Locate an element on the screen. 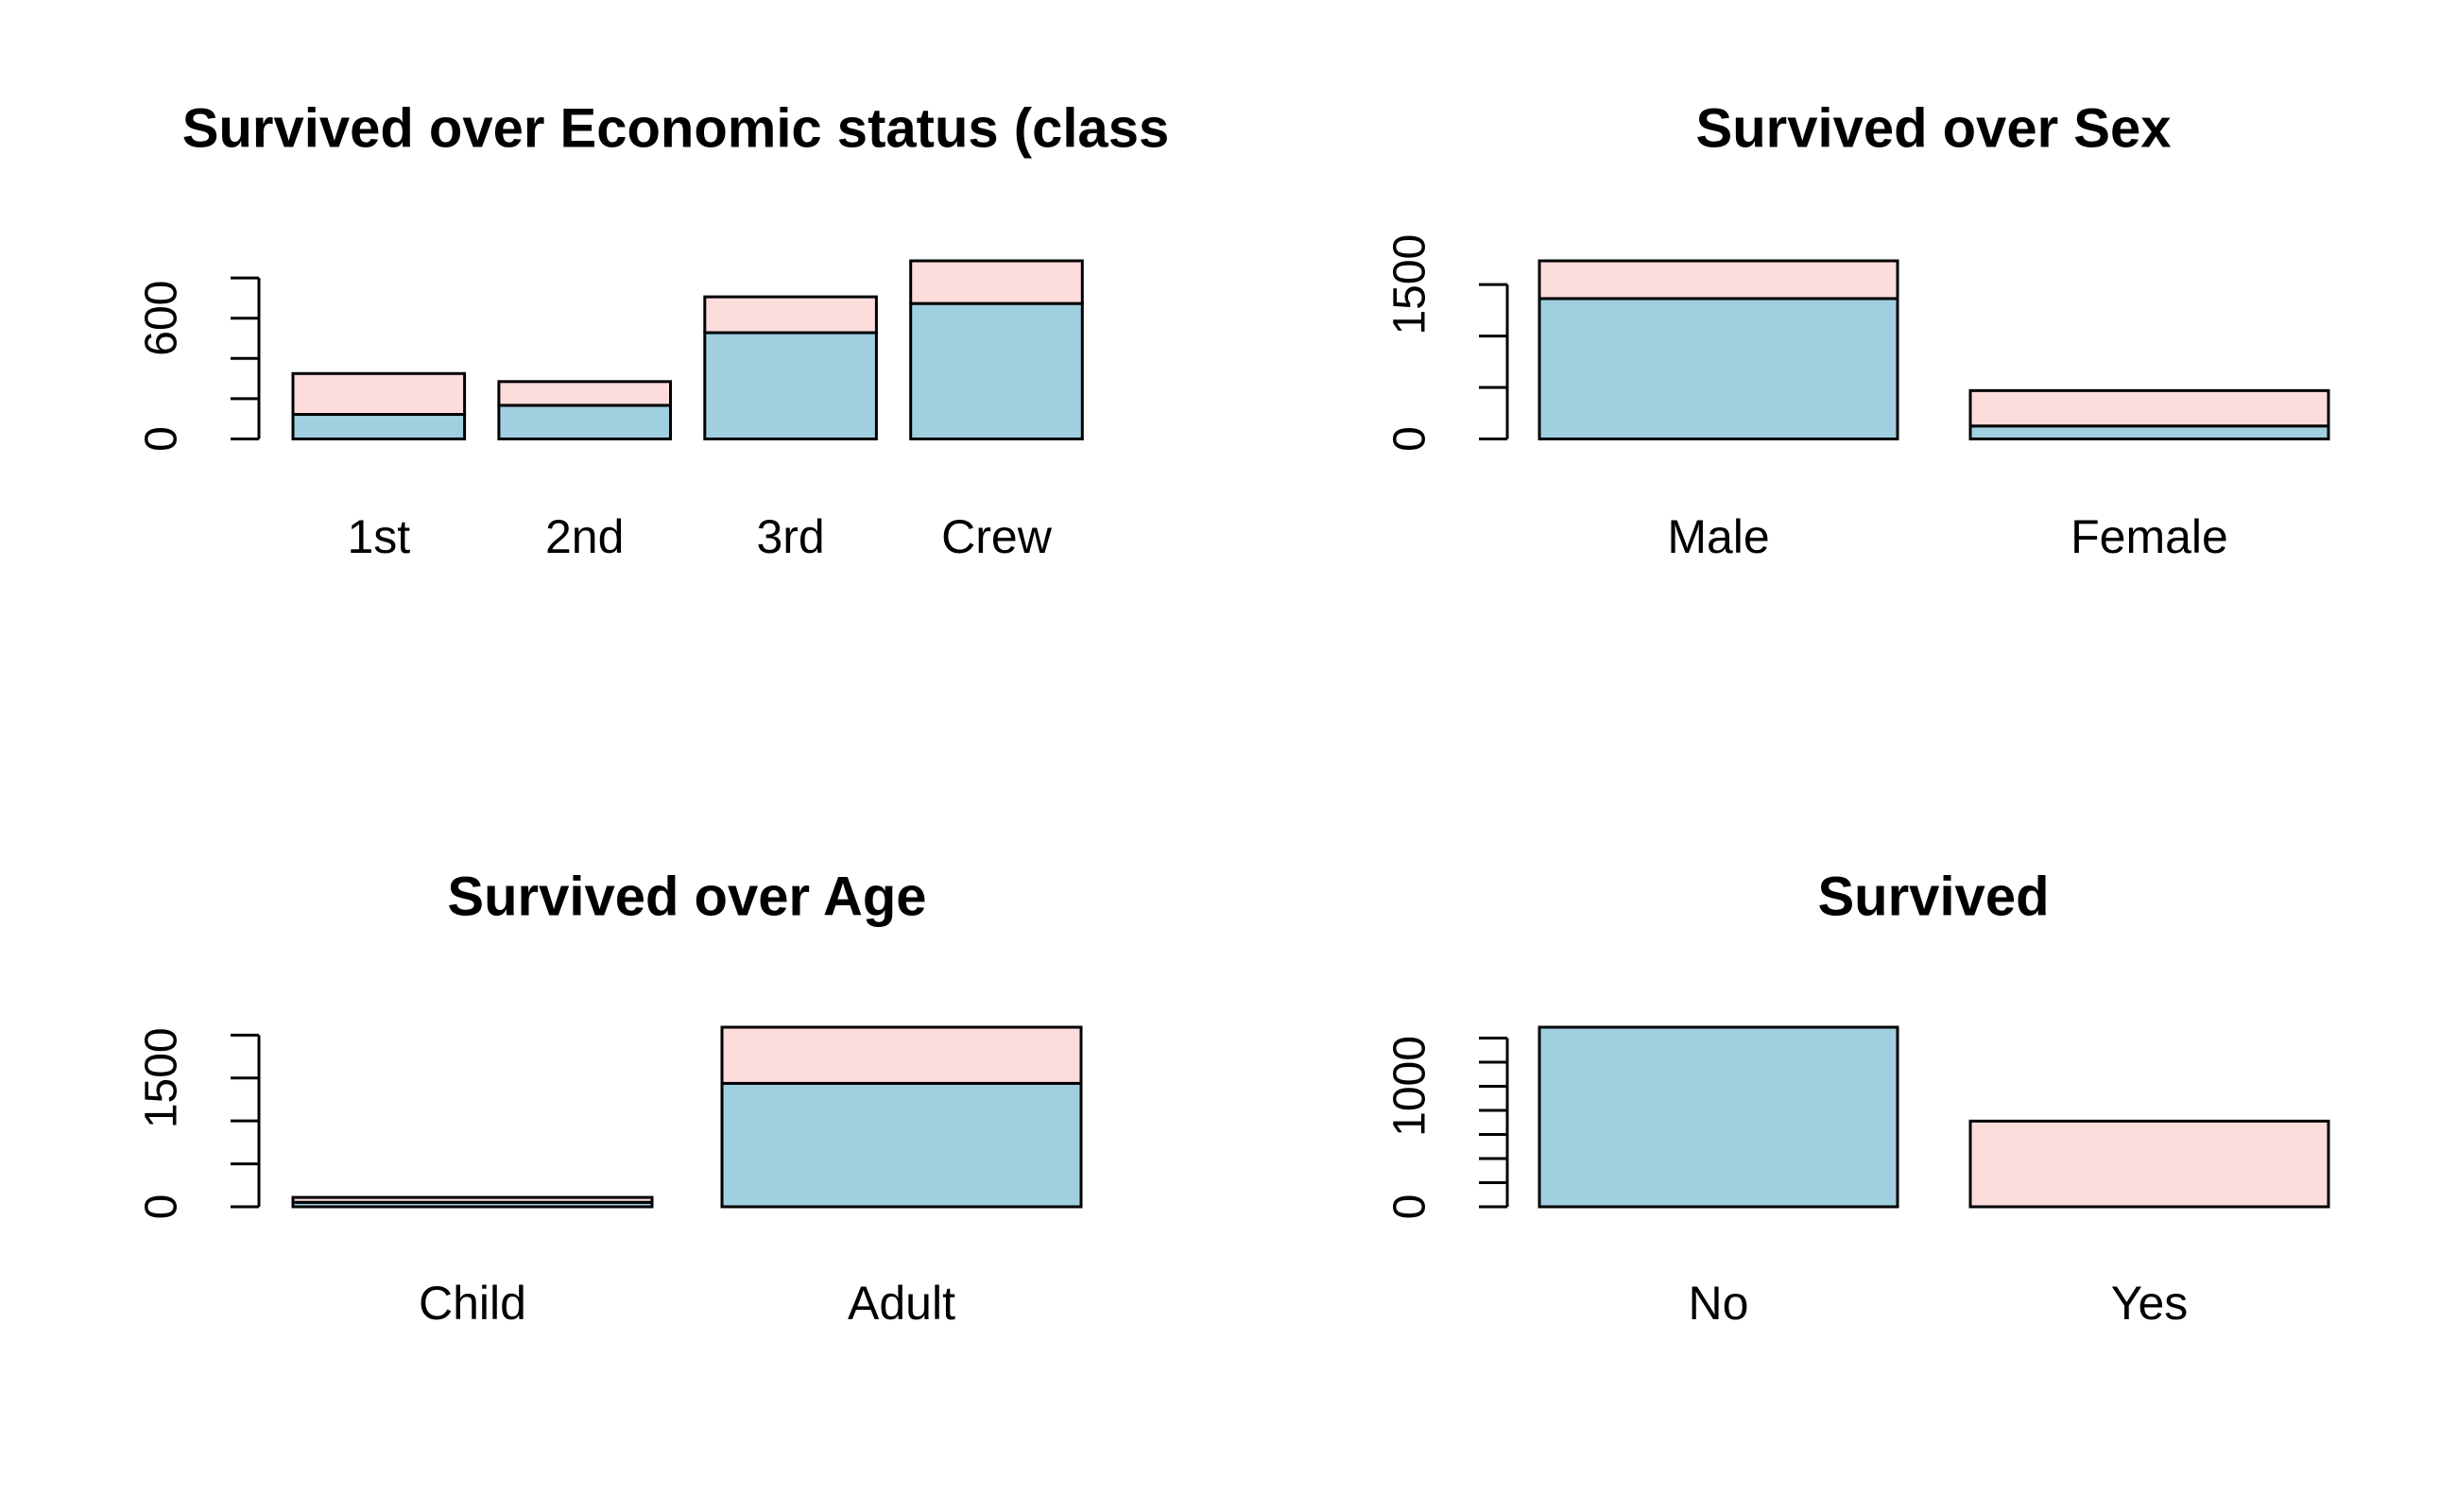  x-tick-label: No is located at coordinates (1719, 1303).